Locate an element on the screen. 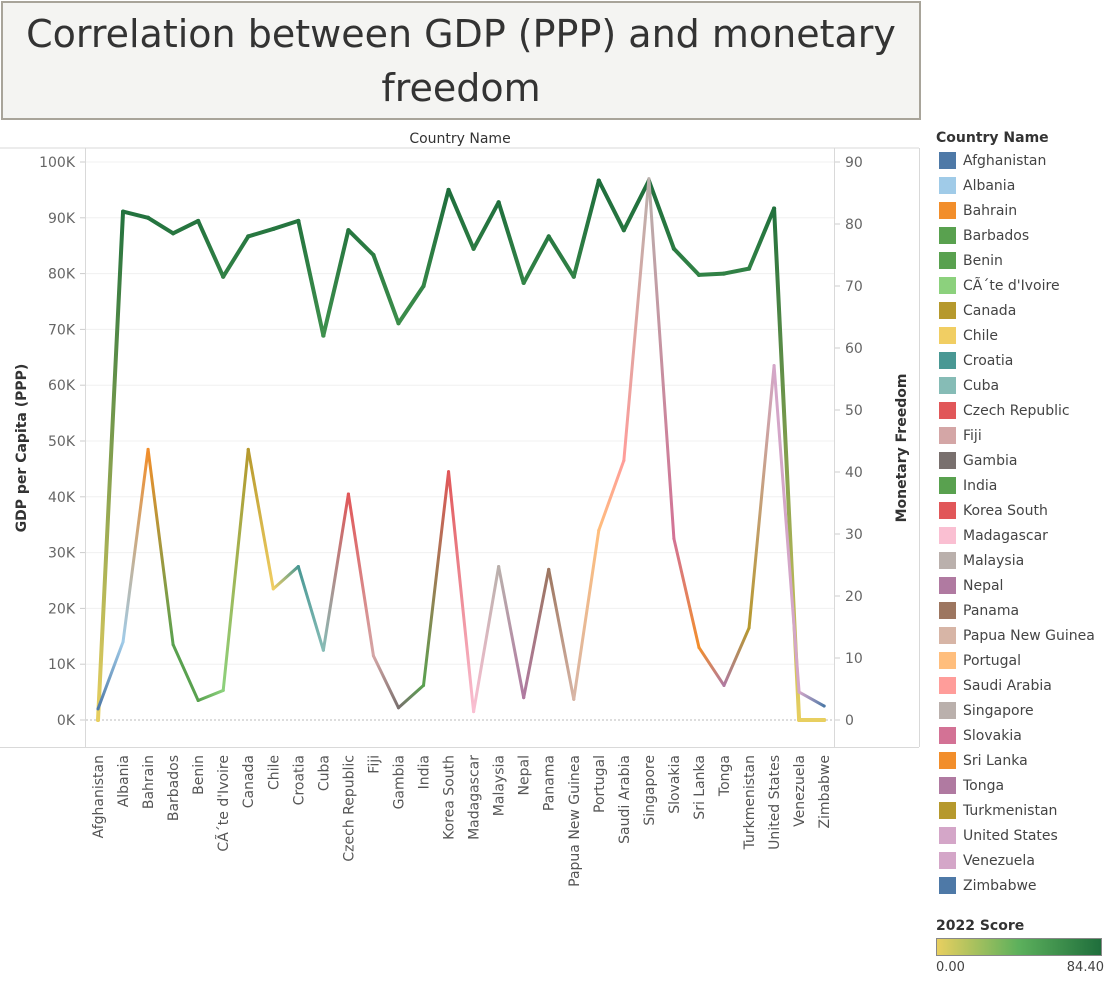 The height and width of the screenshot is (986, 1110). legend-item: Benin is located at coordinates (1021, 260).